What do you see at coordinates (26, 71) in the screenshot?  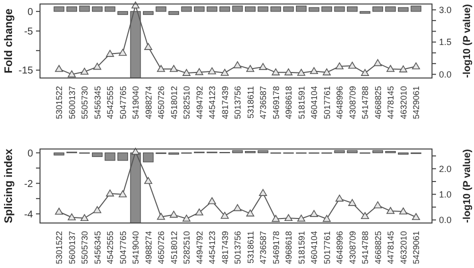 I see `y-tick-label: -15` at bounding box center [26, 71].